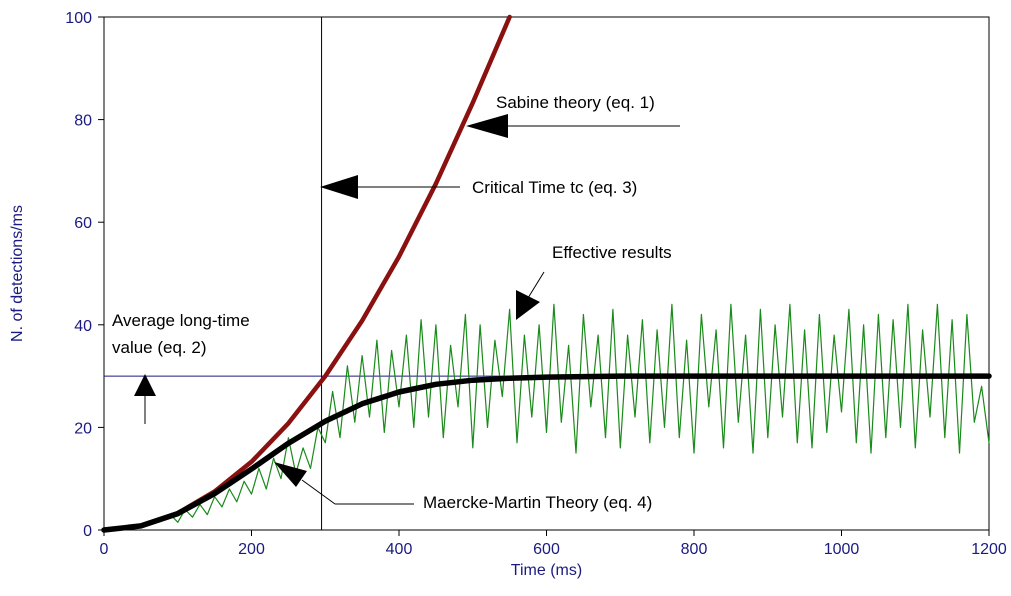 The height and width of the screenshot is (596, 1011). Describe the element at coordinates (17, 273) in the screenshot. I see `y-axis-title: N. of detections/ms` at that location.